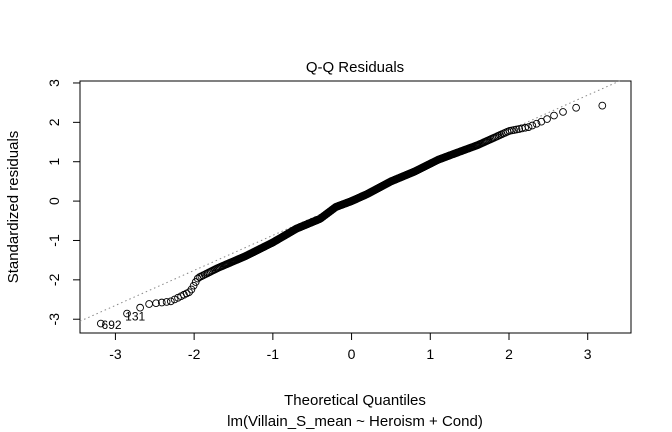  I want to click on x-tick-label: 0, so click(352, 354).